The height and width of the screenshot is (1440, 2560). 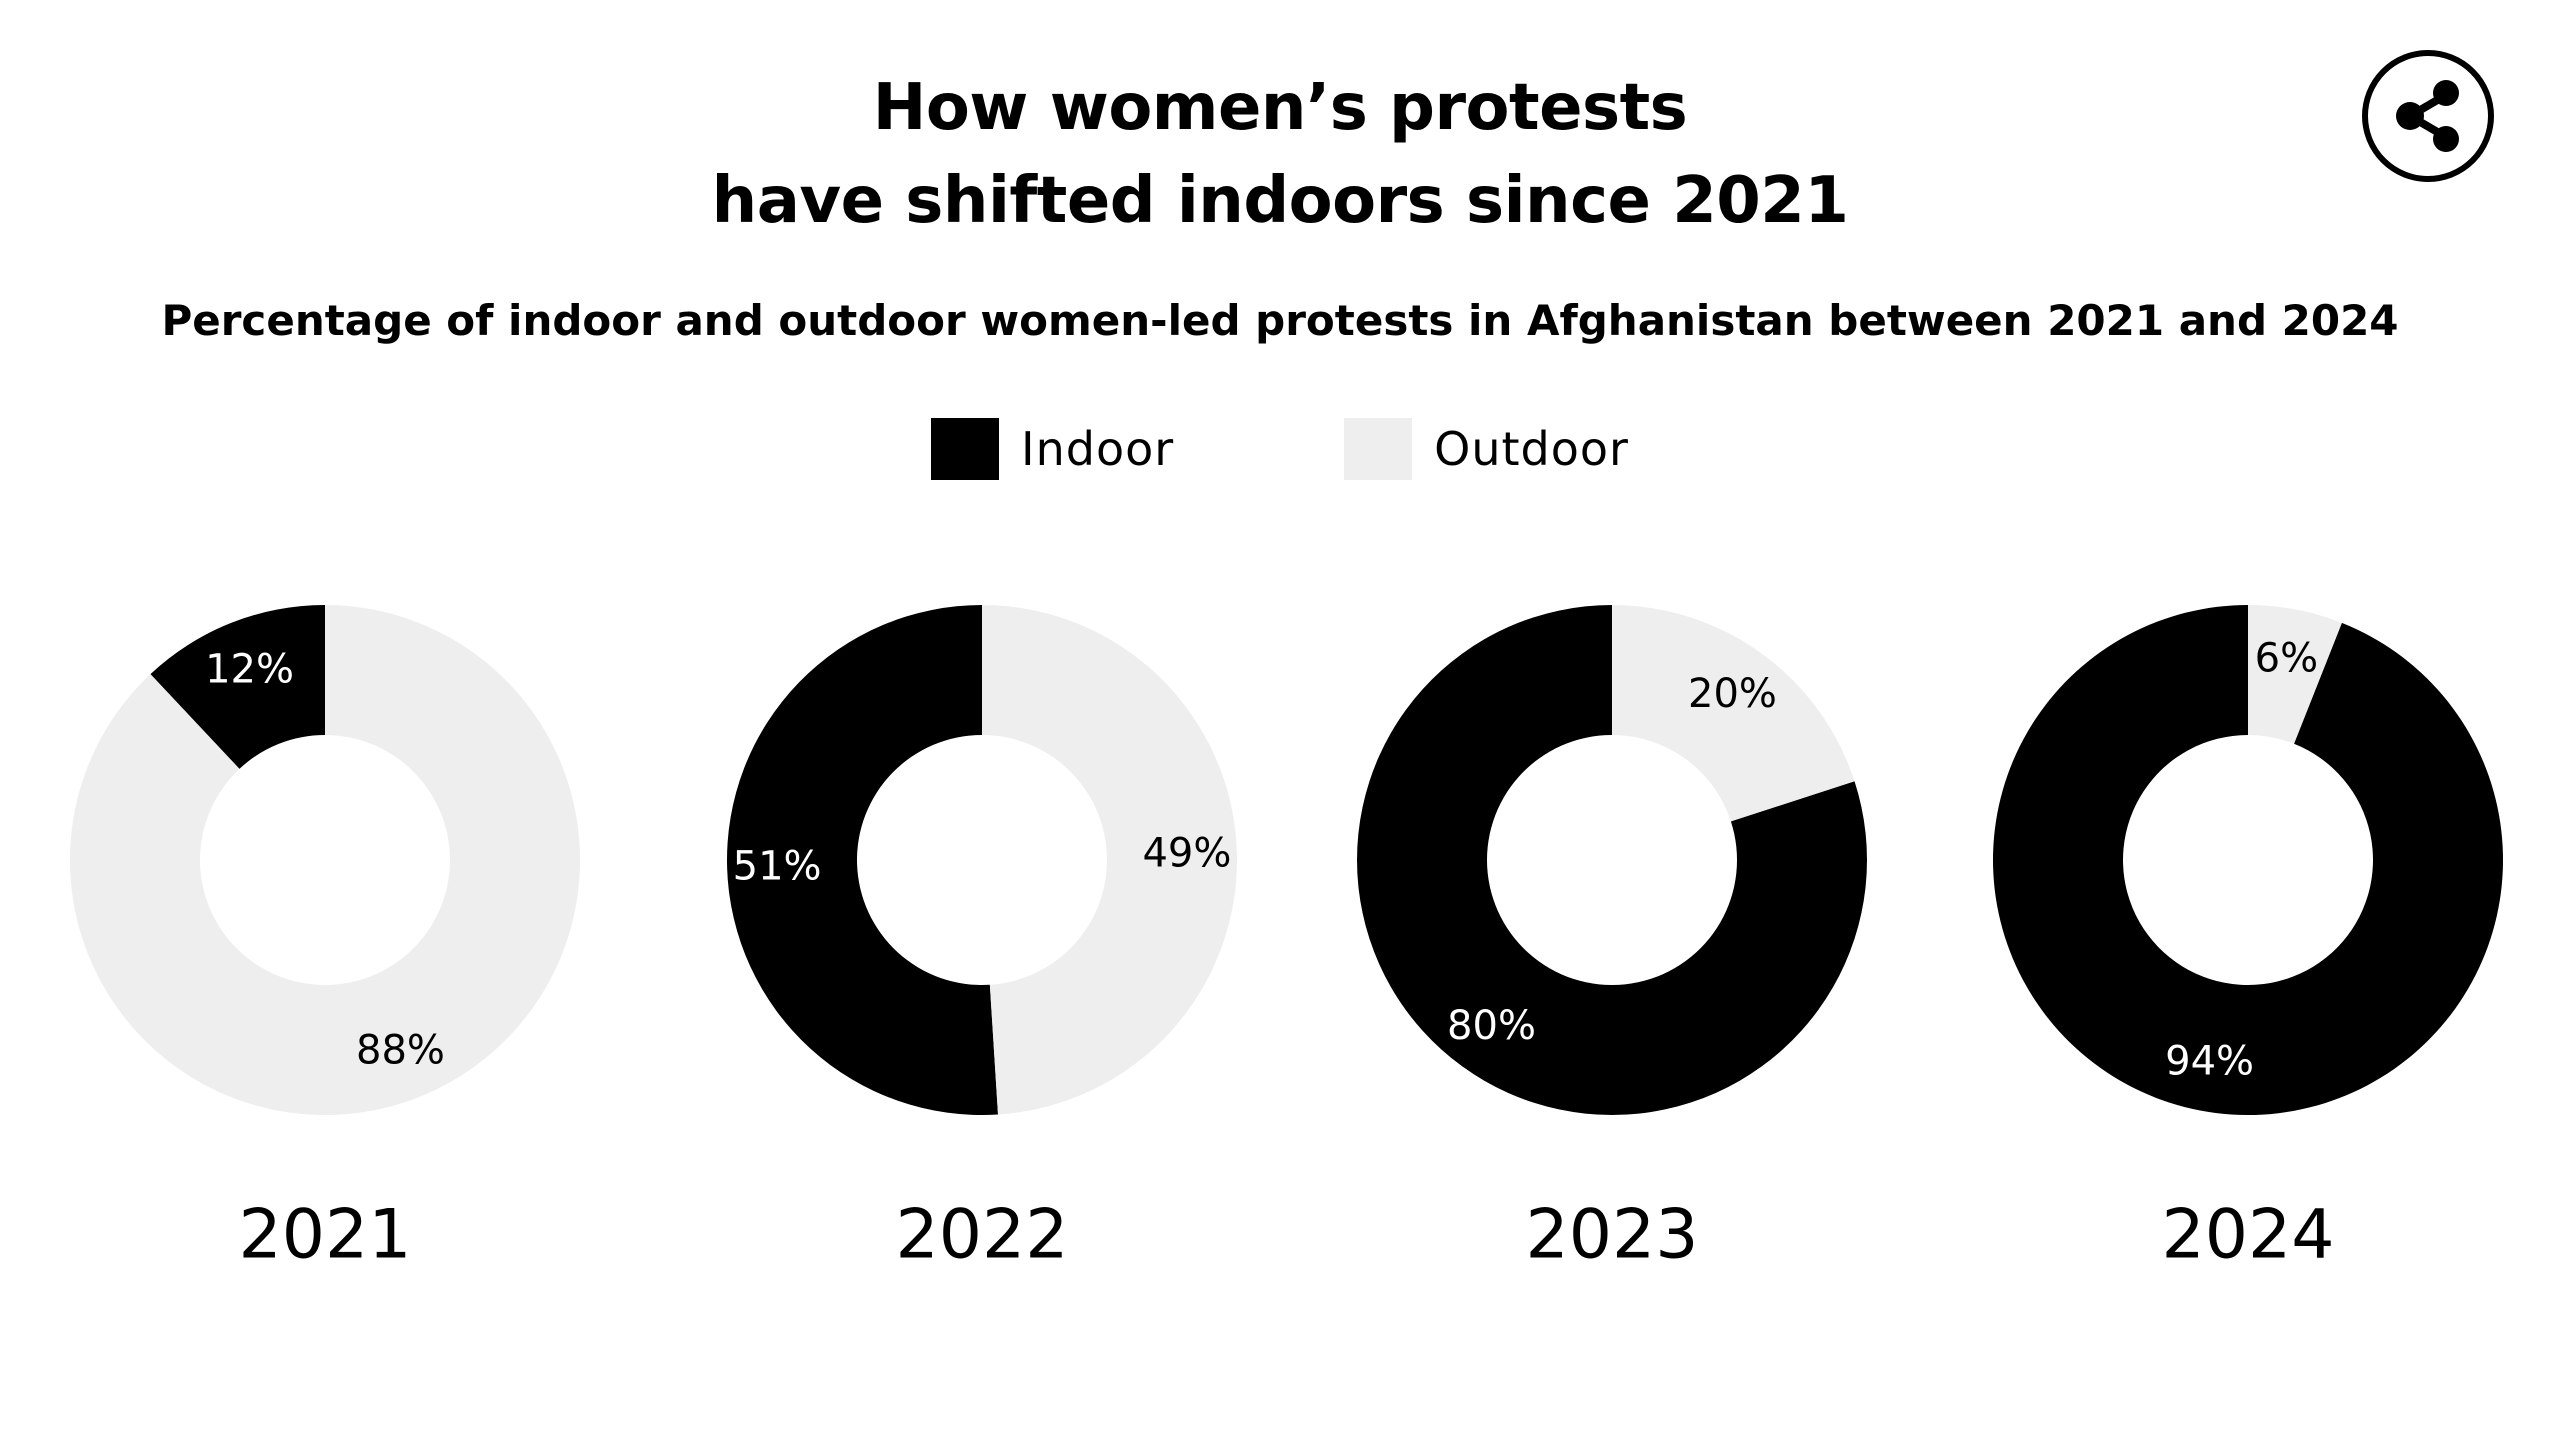 What do you see at coordinates (2286, 659) in the screenshot?
I see `data-label-outdoor-2024: 6%` at bounding box center [2286, 659].